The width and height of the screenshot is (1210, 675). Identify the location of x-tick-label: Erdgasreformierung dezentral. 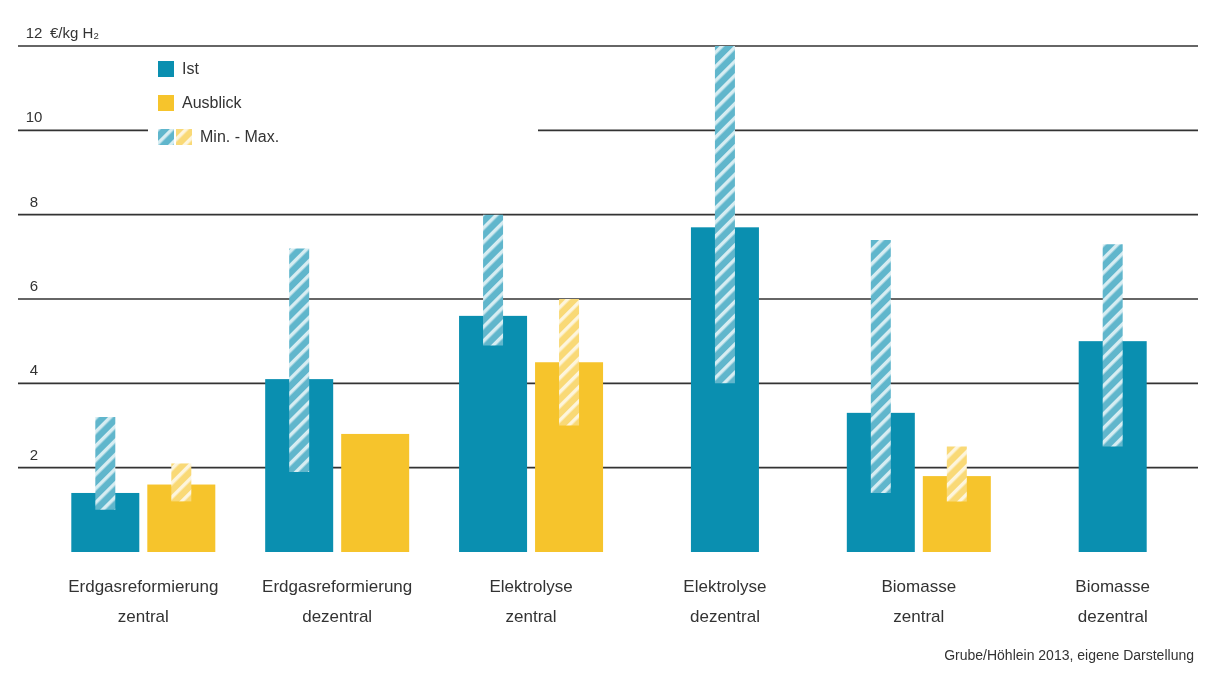
(337, 601).